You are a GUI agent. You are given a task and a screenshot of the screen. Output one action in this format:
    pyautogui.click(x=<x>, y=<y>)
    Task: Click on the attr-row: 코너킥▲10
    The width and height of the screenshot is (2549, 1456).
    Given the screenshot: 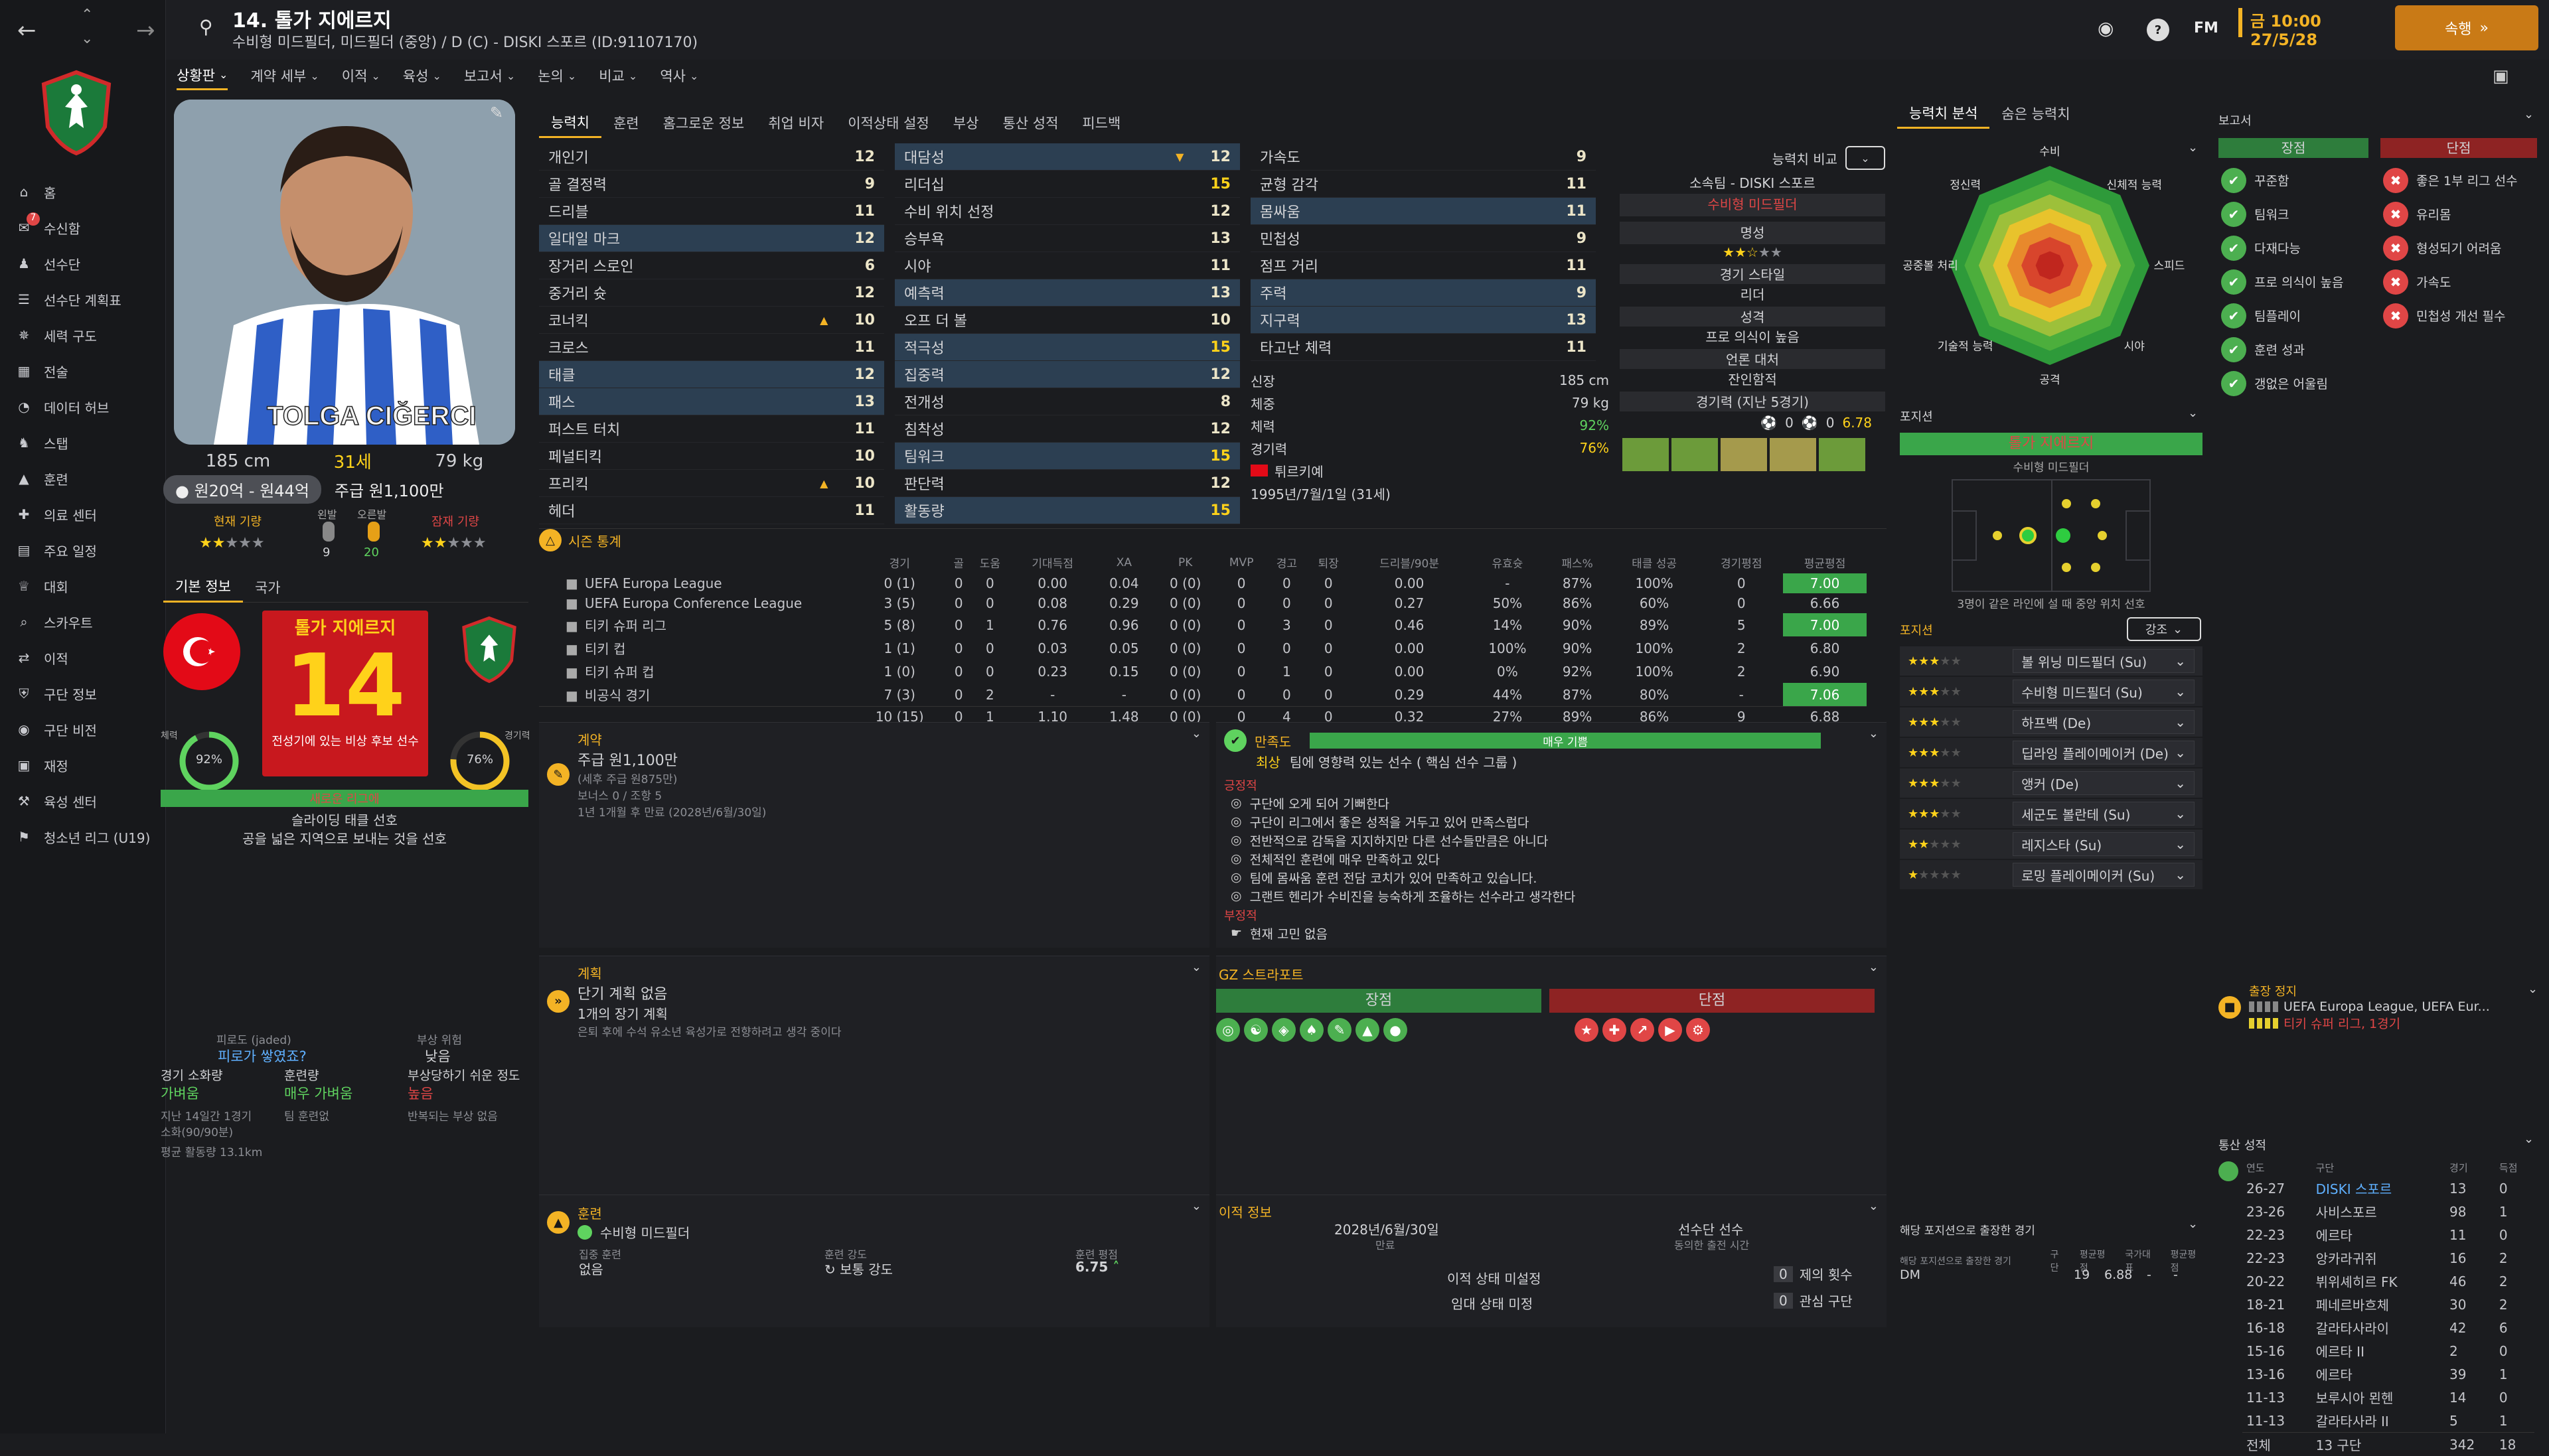 What is the action you would take?
    pyautogui.click(x=711, y=320)
    